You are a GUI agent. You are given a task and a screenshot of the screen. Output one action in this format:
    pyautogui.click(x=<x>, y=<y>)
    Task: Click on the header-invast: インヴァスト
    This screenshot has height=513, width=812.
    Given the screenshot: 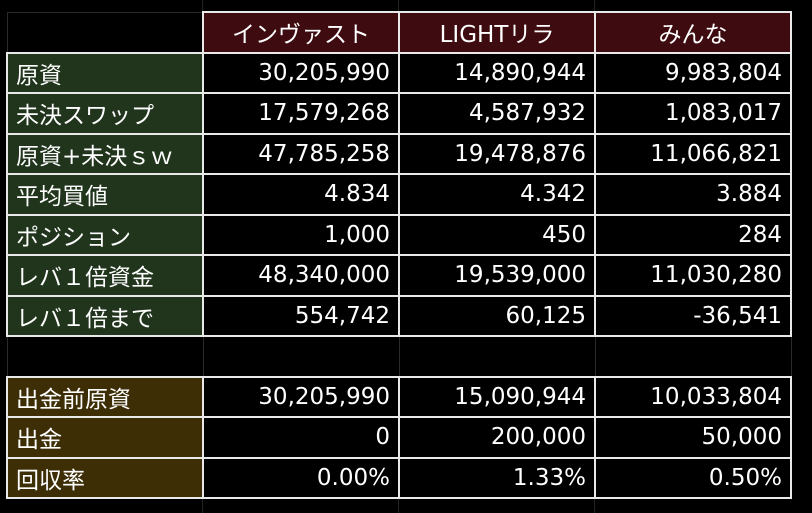 What is the action you would take?
    pyautogui.click(x=301, y=32)
    